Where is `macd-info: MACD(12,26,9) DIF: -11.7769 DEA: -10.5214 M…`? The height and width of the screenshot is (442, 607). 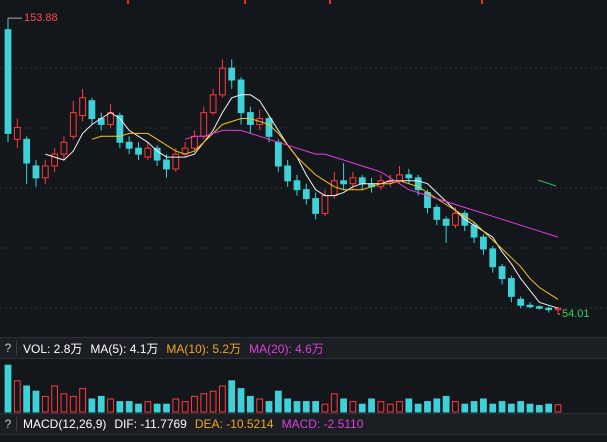
macd-info: MACD(12,26,9) DIF: -11.7769 DEA: -10.5214 M… is located at coordinates (197, 424).